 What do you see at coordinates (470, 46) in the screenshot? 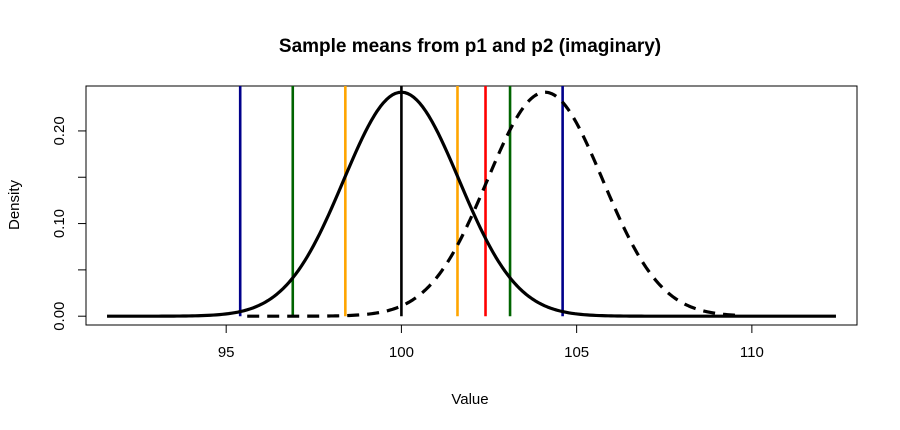
I see `chart-title: Sample means from p1 and p2 (imaginary)` at bounding box center [470, 46].